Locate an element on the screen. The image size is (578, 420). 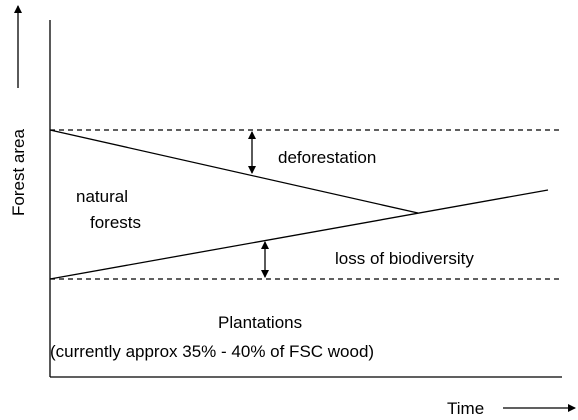
plantations-label: Plantations is located at coordinates (260, 322).